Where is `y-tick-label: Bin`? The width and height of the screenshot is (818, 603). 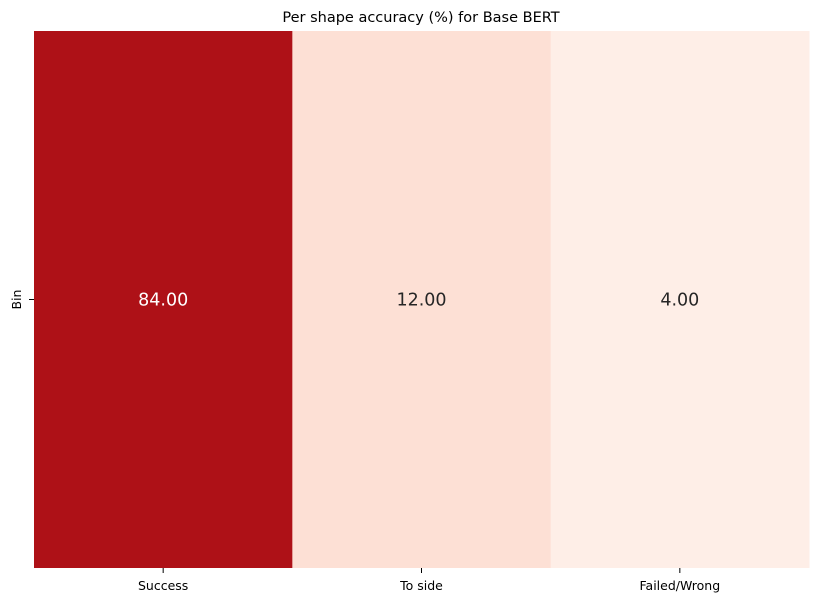 y-tick-label: Bin is located at coordinates (16, 300).